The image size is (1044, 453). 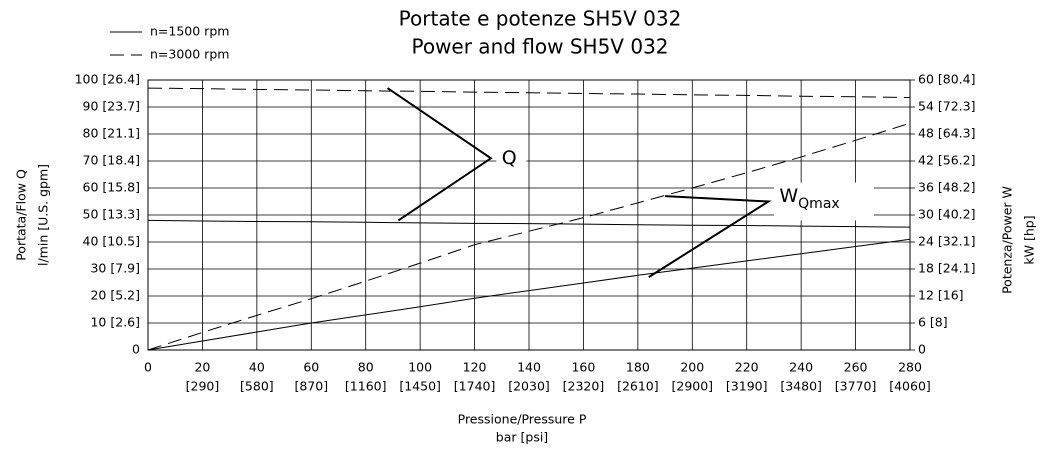 What do you see at coordinates (189, 54) in the screenshot?
I see `legend-label: n=3000 rpm` at bounding box center [189, 54].